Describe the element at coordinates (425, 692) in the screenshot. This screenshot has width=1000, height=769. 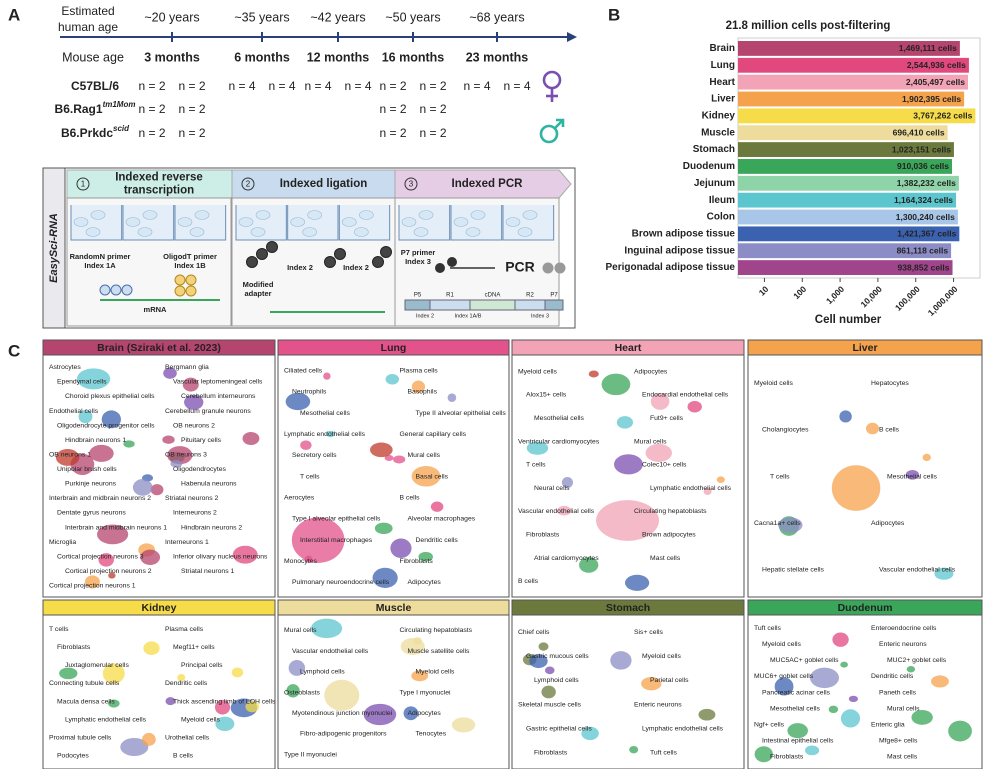
I see `cell-type-label: Type I myonuclei` at that location.